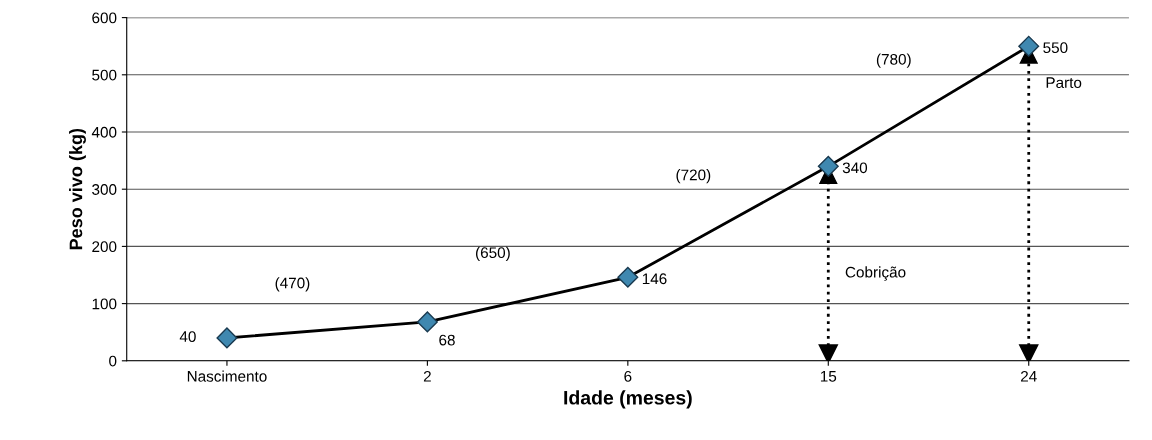 The image size is (1152, 440). Describe the element at coordinates (1064, 83) in the screenshot. I see `ref-line-label: Parto` at that location.